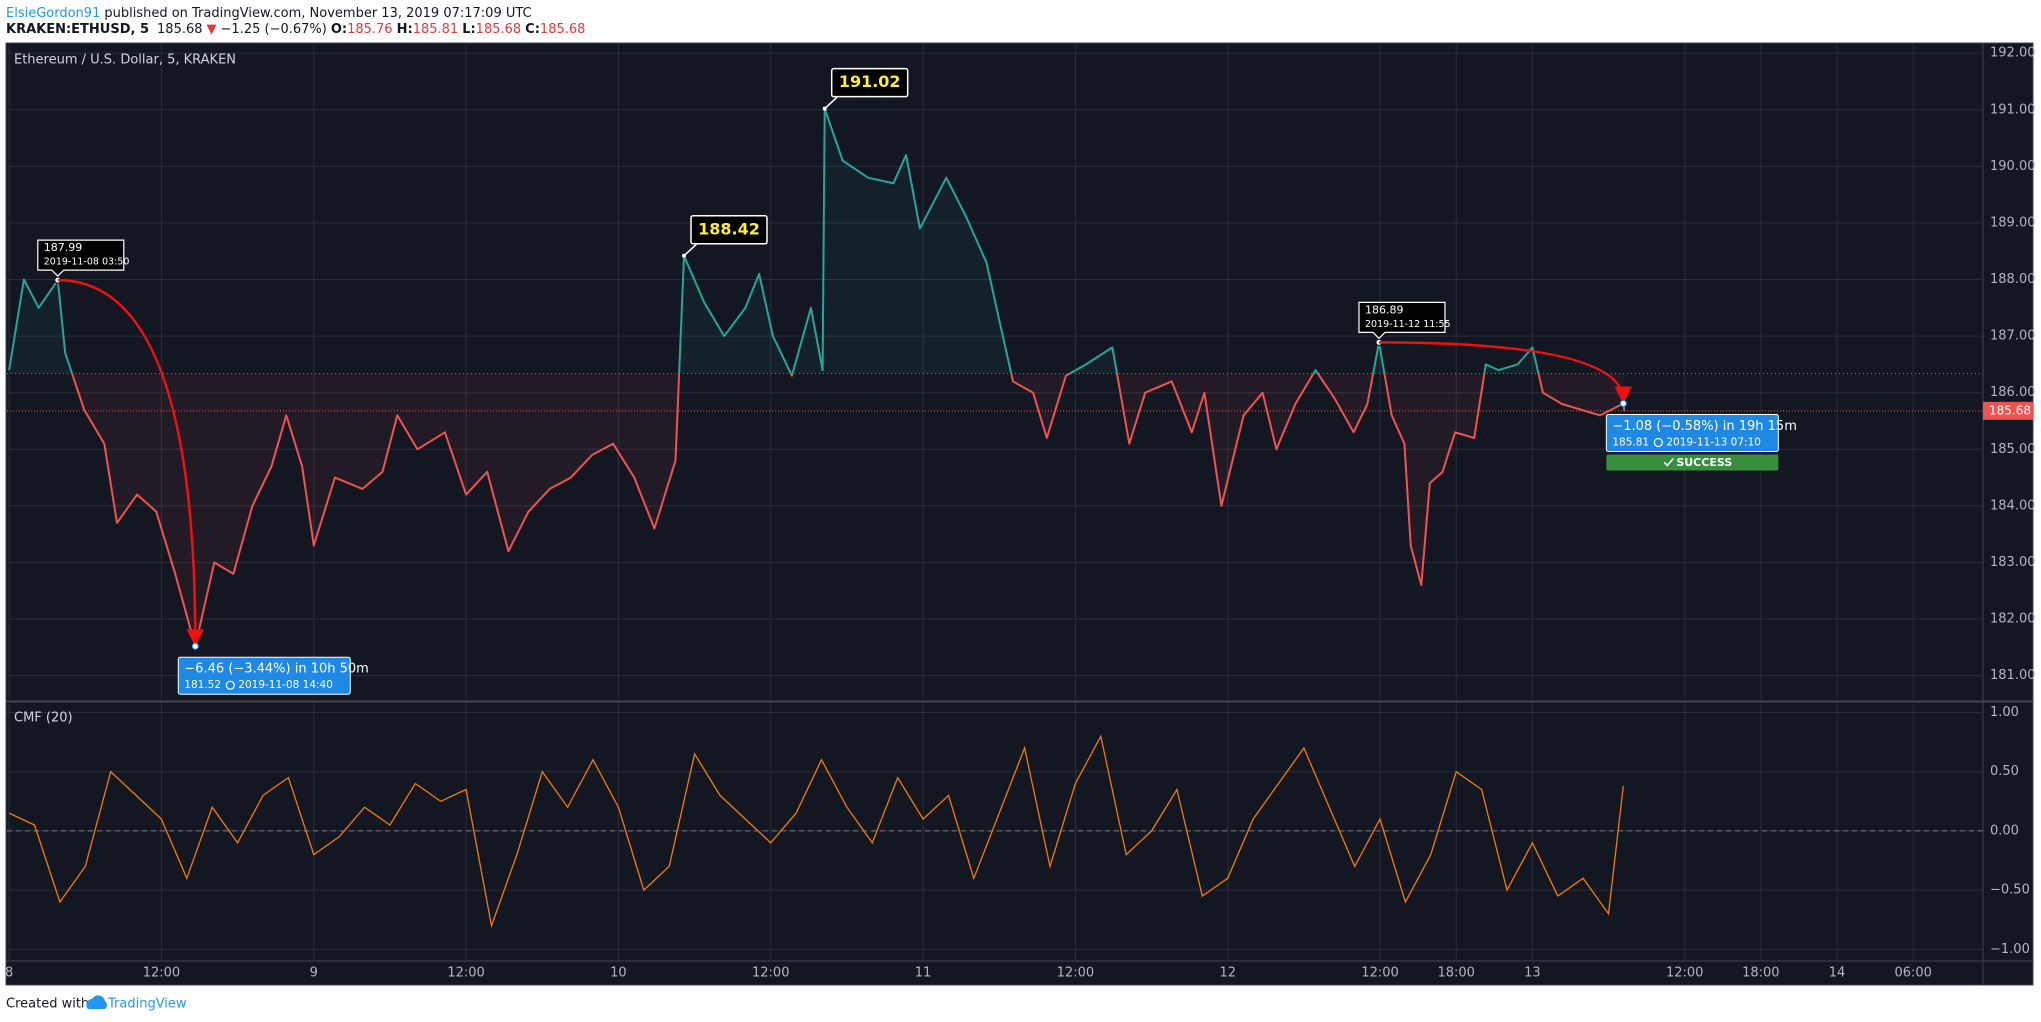 The height and width of the screenshot is (1022, 2041). Describe the element at coordinates (47, 1004) in the screenshot. I see `footer-text: Created with` at that location.